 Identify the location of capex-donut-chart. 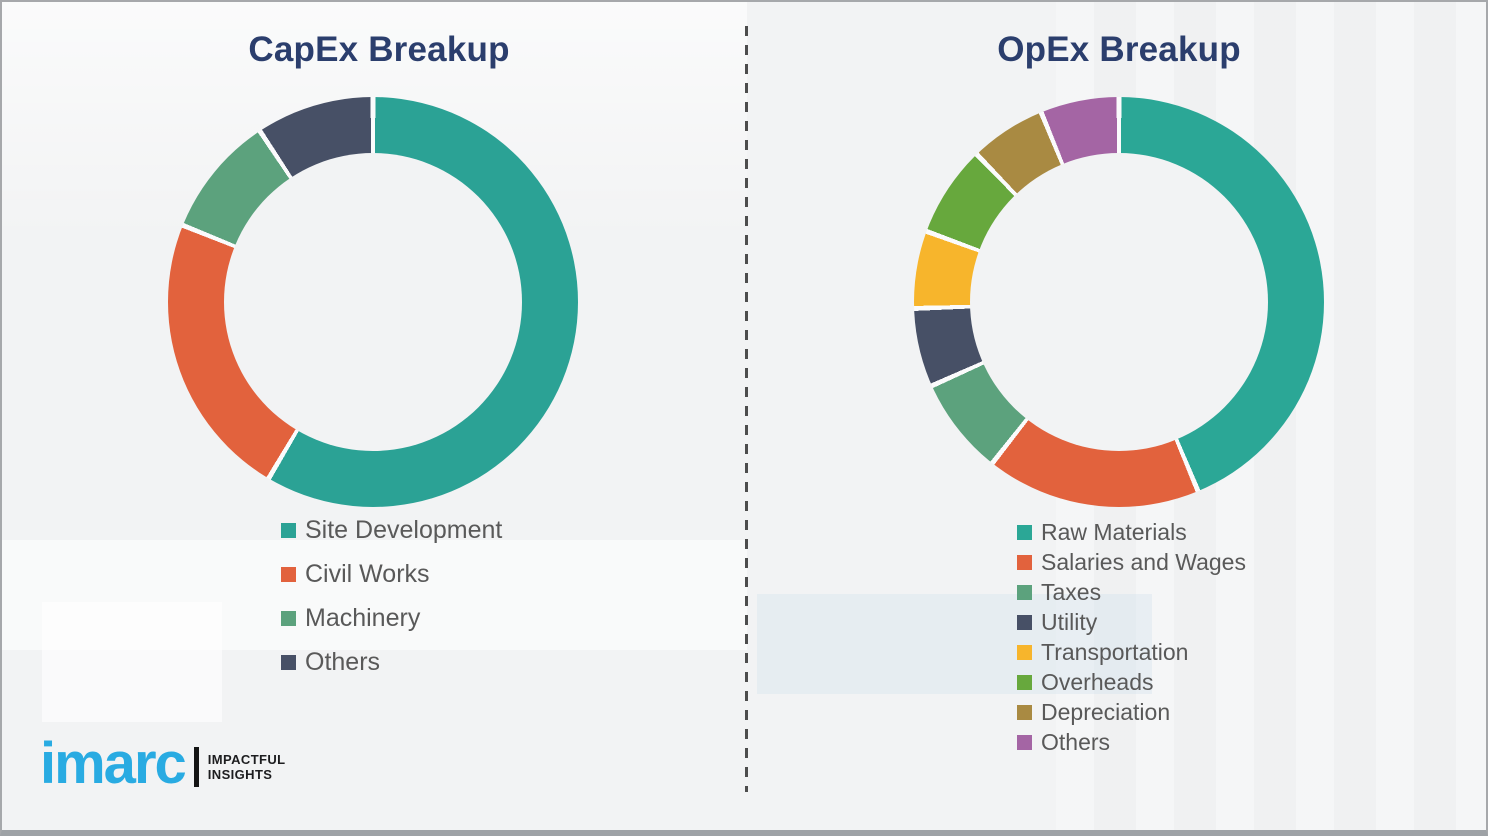
(373, 302).